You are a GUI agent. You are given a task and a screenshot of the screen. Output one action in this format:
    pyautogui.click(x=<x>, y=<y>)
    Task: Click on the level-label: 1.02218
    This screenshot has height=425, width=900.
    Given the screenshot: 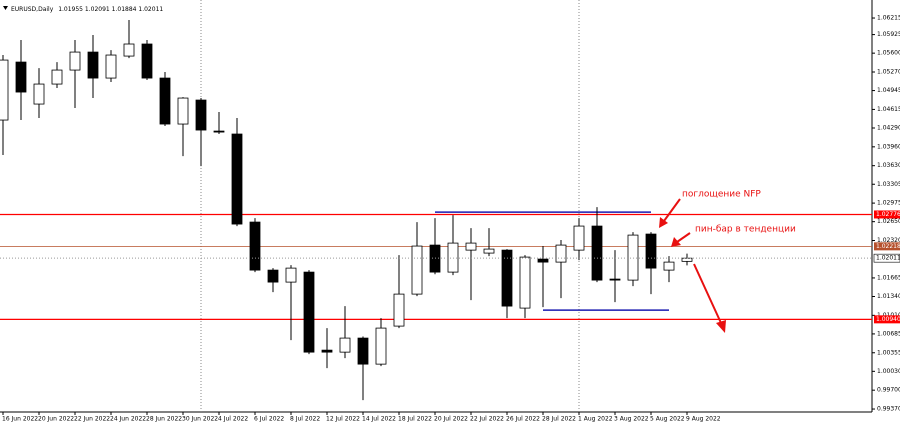 What is the action you would take?
    pyautogui.click(x=888, y=246)
    